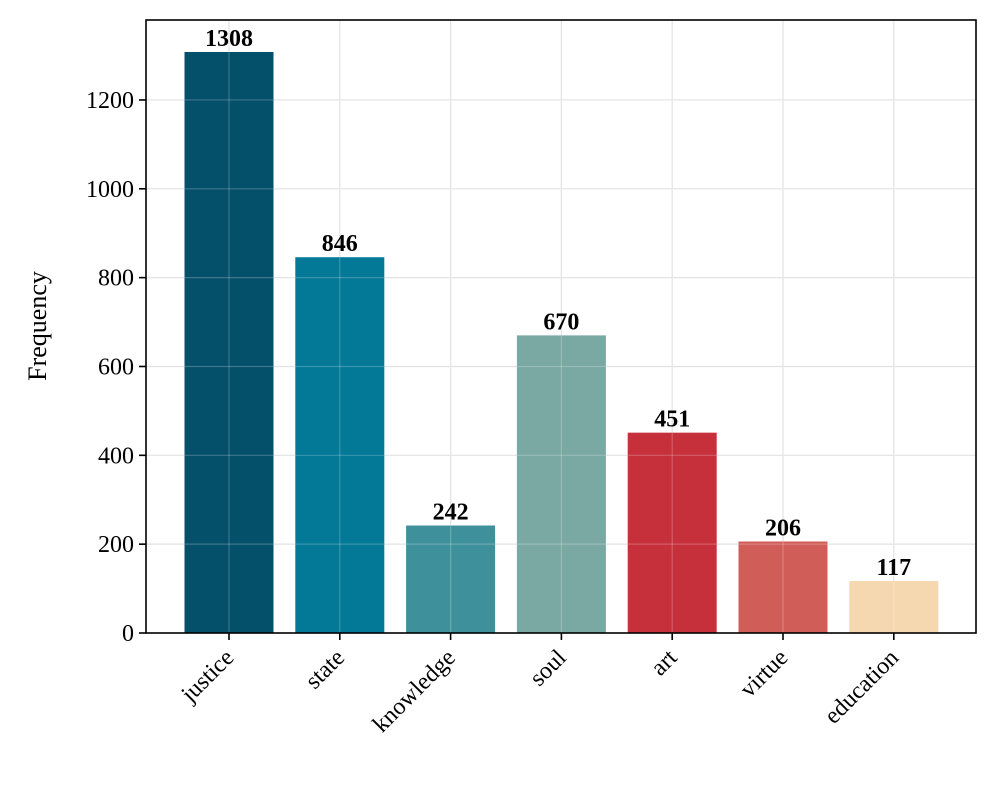 The width and height of the screenshot is (997, 792). I want to click on y-axis-title: Frequency, so click(37, 326).